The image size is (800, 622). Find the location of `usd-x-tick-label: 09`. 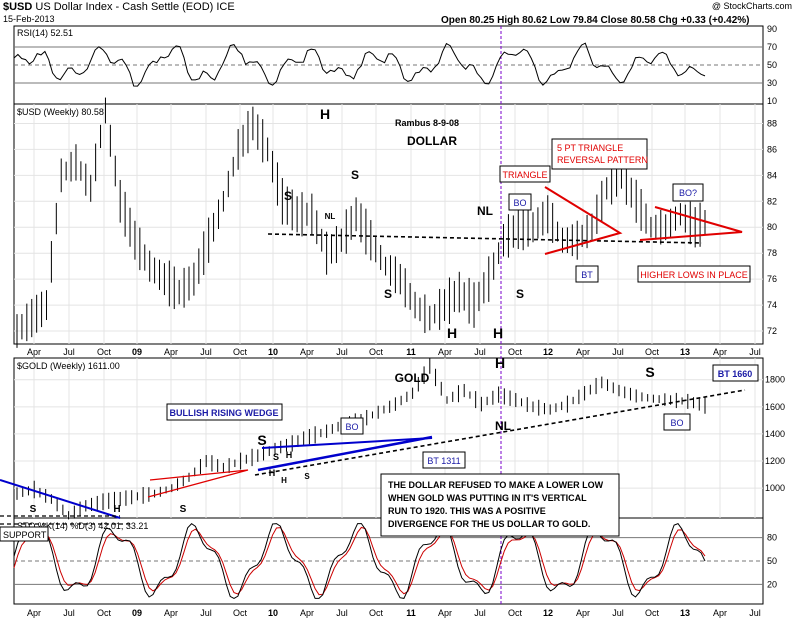

usd-x-tick-label: 09 is located at coordinates (137, 352).